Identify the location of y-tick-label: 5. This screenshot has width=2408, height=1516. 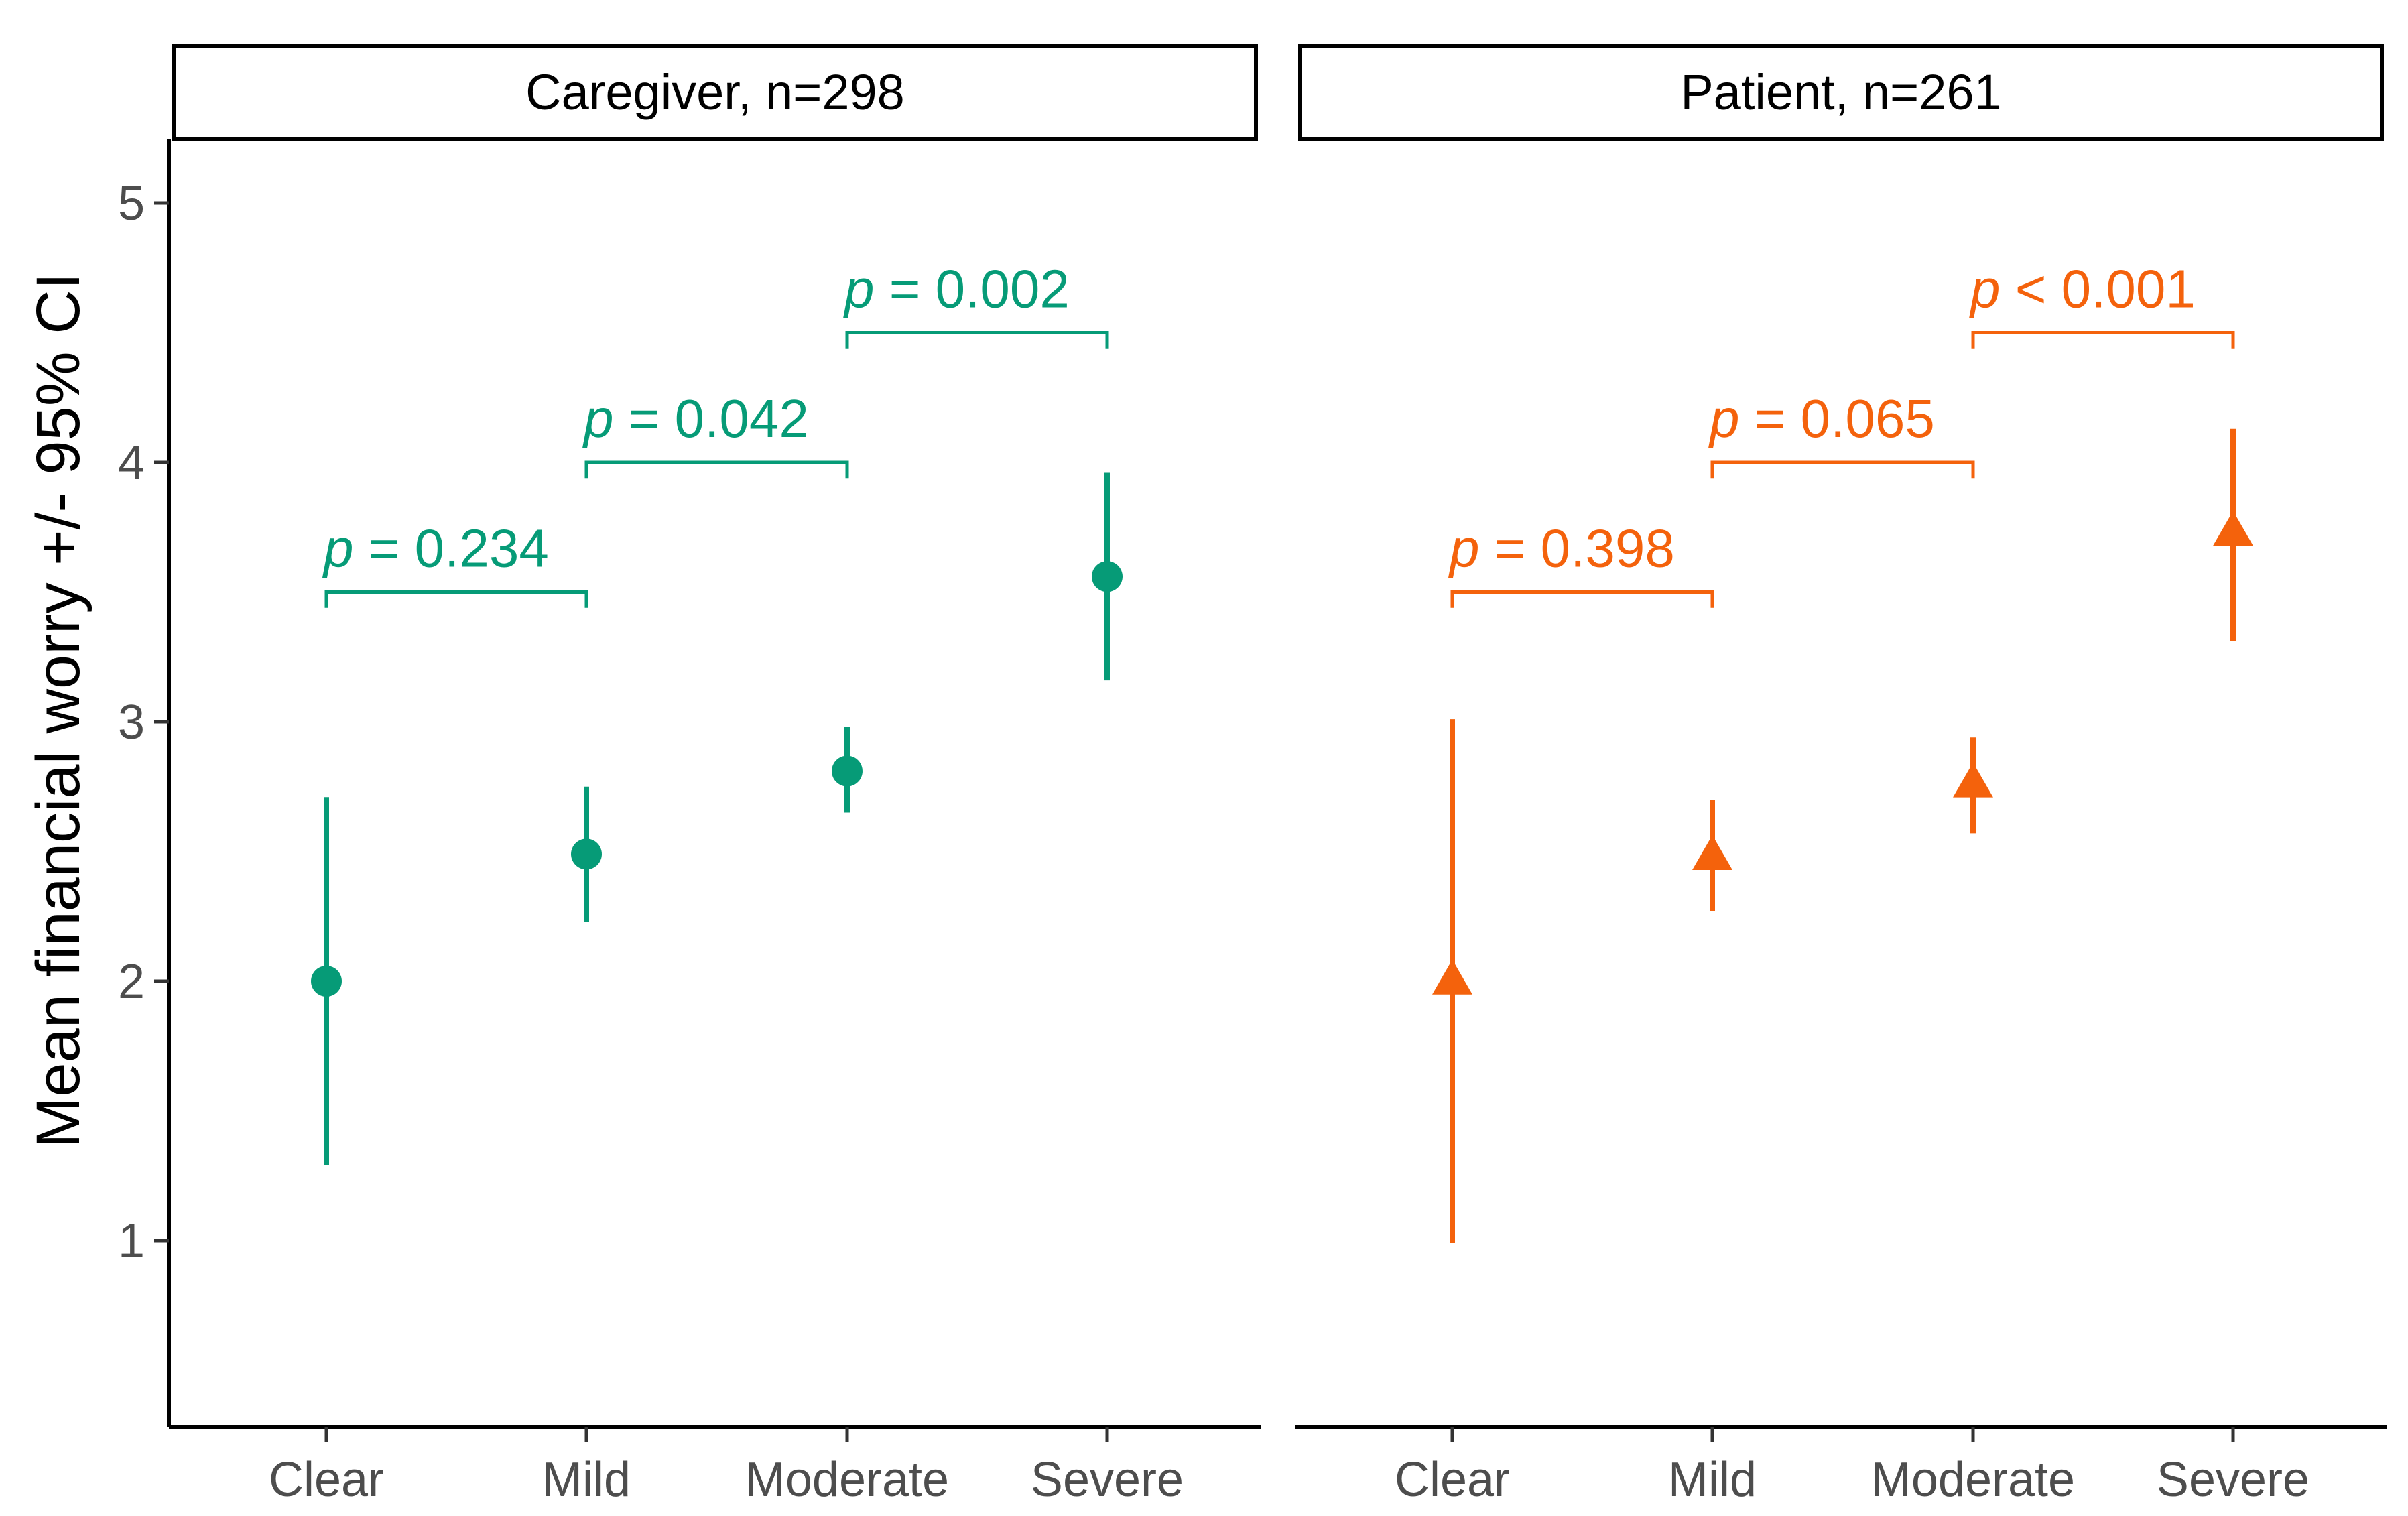
(131, 204).